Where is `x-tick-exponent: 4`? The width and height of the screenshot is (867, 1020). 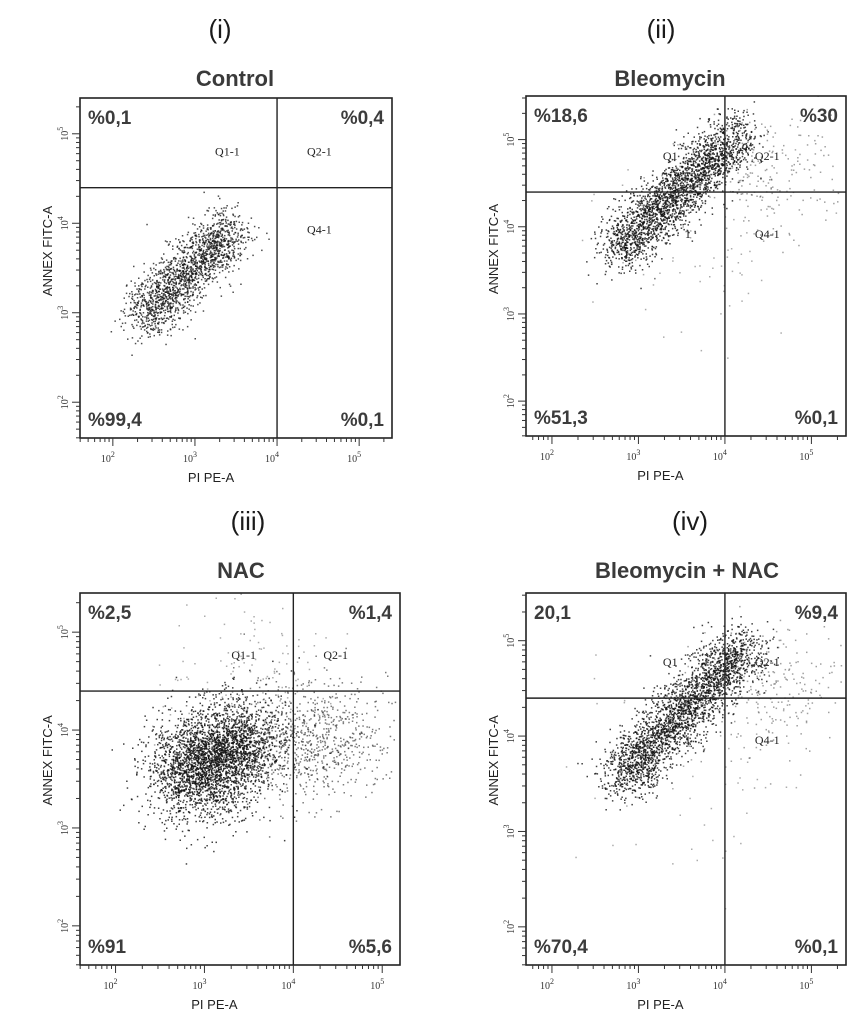
x-tick-exponent: 4 is located at coordinates (277, 454).